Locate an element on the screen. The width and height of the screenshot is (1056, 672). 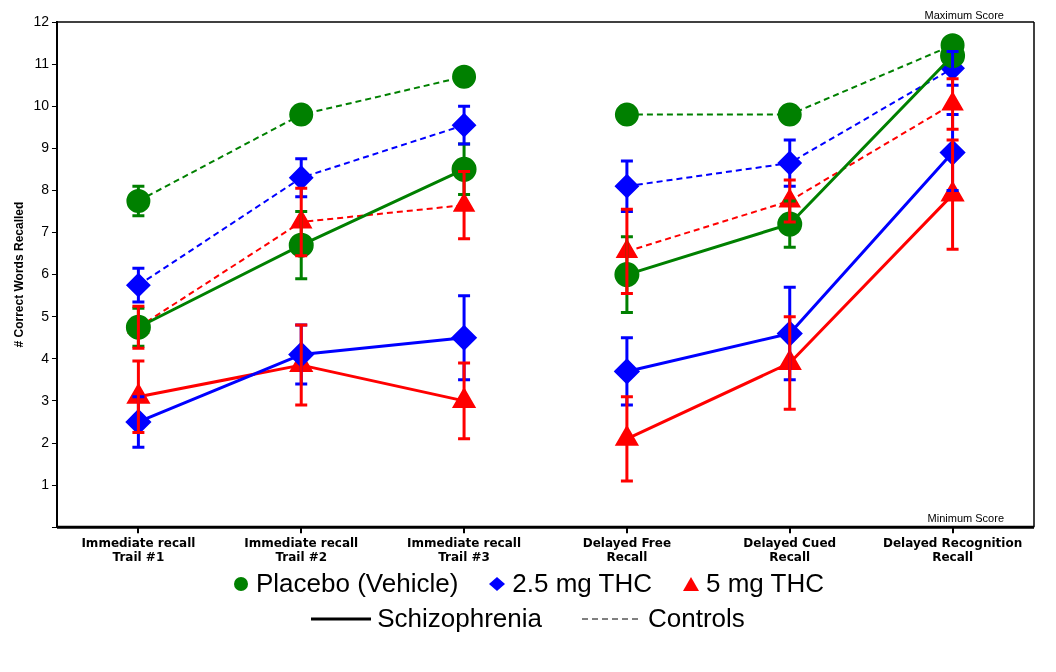
y-tick-label: 8 is located at coordinates (45, 189).